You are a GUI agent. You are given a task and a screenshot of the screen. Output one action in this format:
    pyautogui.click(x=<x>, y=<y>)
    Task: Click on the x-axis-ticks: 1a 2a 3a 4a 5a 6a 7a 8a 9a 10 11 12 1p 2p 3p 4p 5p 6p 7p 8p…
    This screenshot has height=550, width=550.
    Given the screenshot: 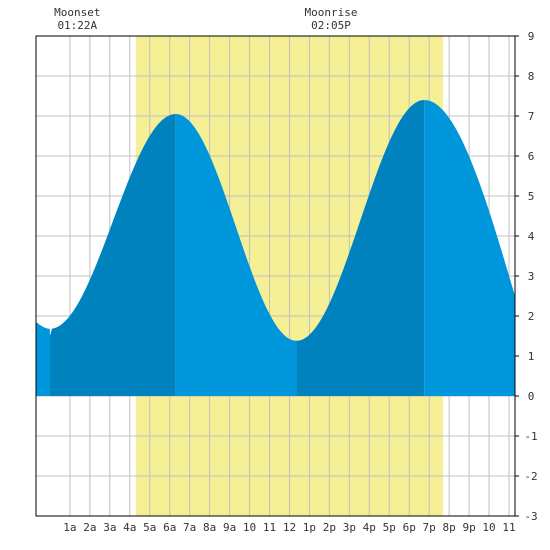 What is the action you would take?
    pyautogui.click(x=289, y=527)
    